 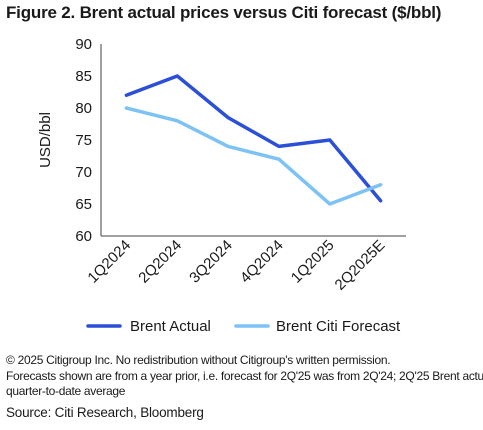 What do you see at coordinates (83, 108) in the screenshot?
I see `y-tick-label: 80` at bounding box center [83, 108].